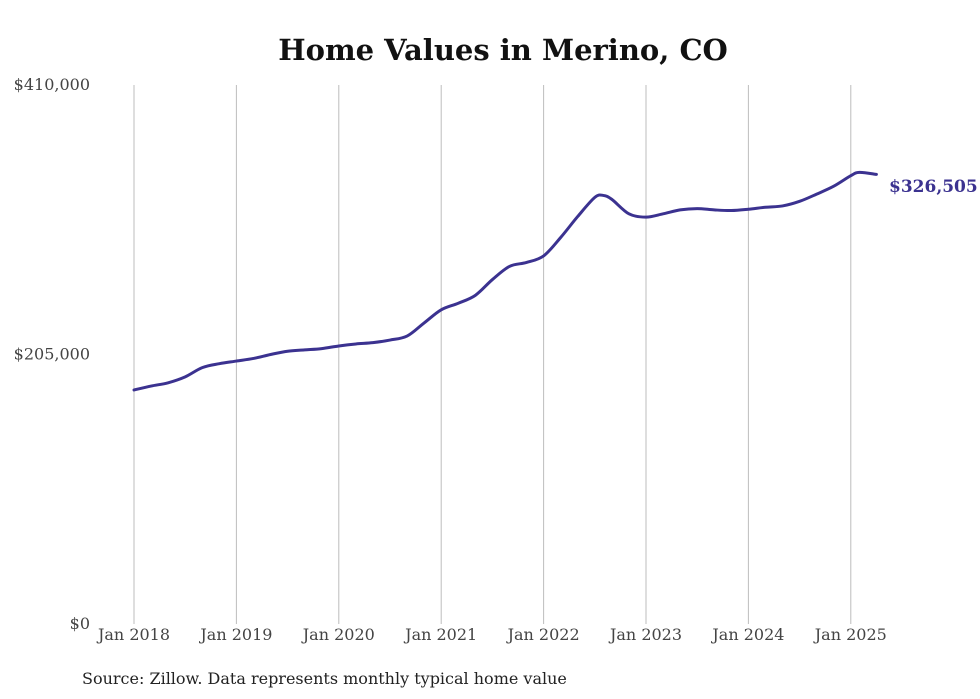 The width and height of the screenshot is (980, 699). Describe the element at coordinates (440, 634) in the screenshot. I see `x-tick-label: Jan 2021` at that location.